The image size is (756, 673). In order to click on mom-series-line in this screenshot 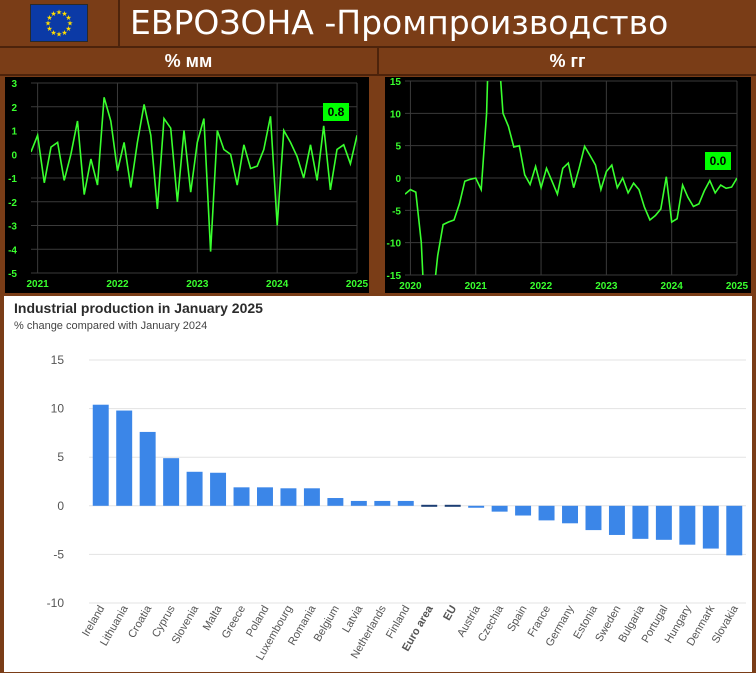, I will do `click(194, 174)`.